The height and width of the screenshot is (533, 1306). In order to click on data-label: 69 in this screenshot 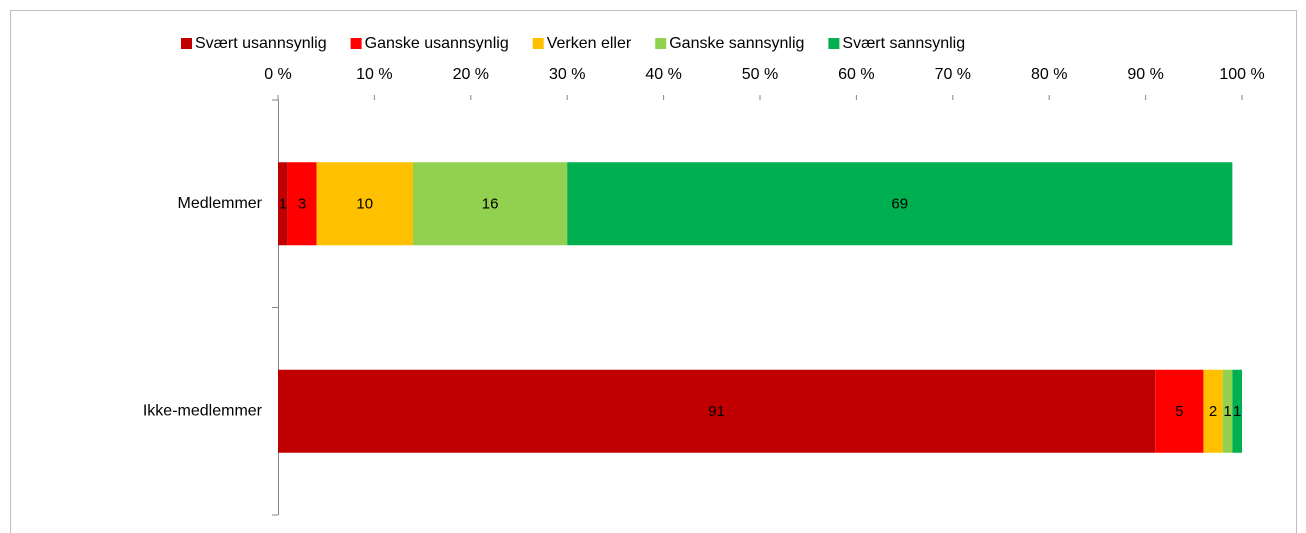, I will do `click(899, 204)`.